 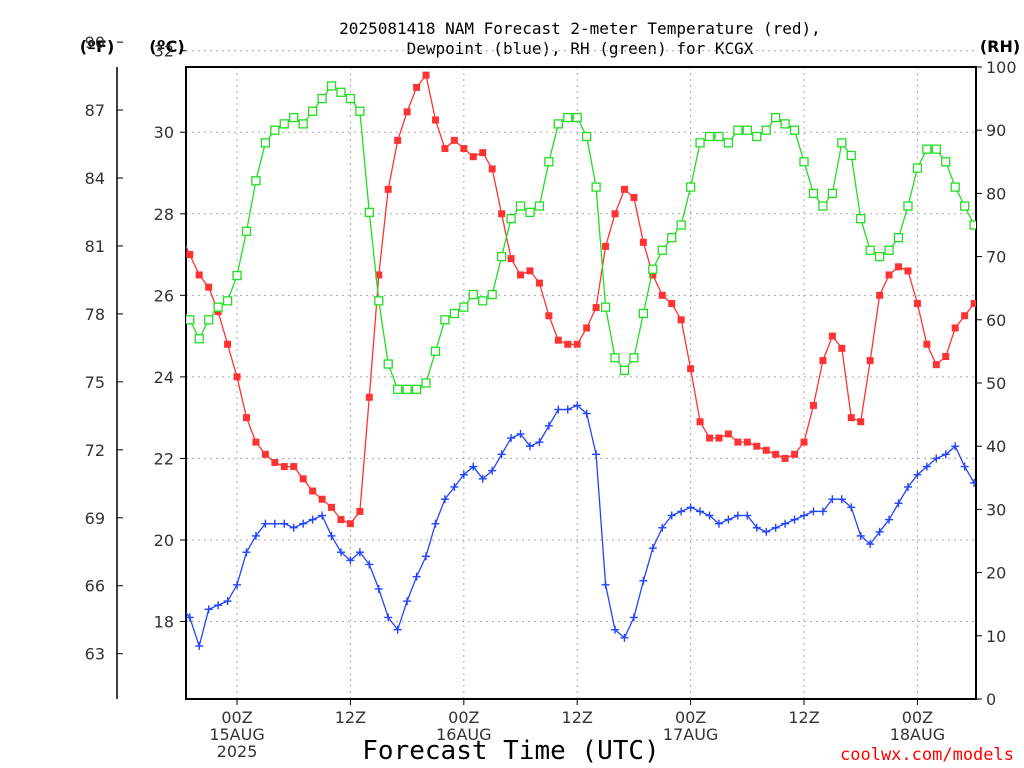 I want to click on fahrenheit-tick-label: 63, so click(x=95, y=654).